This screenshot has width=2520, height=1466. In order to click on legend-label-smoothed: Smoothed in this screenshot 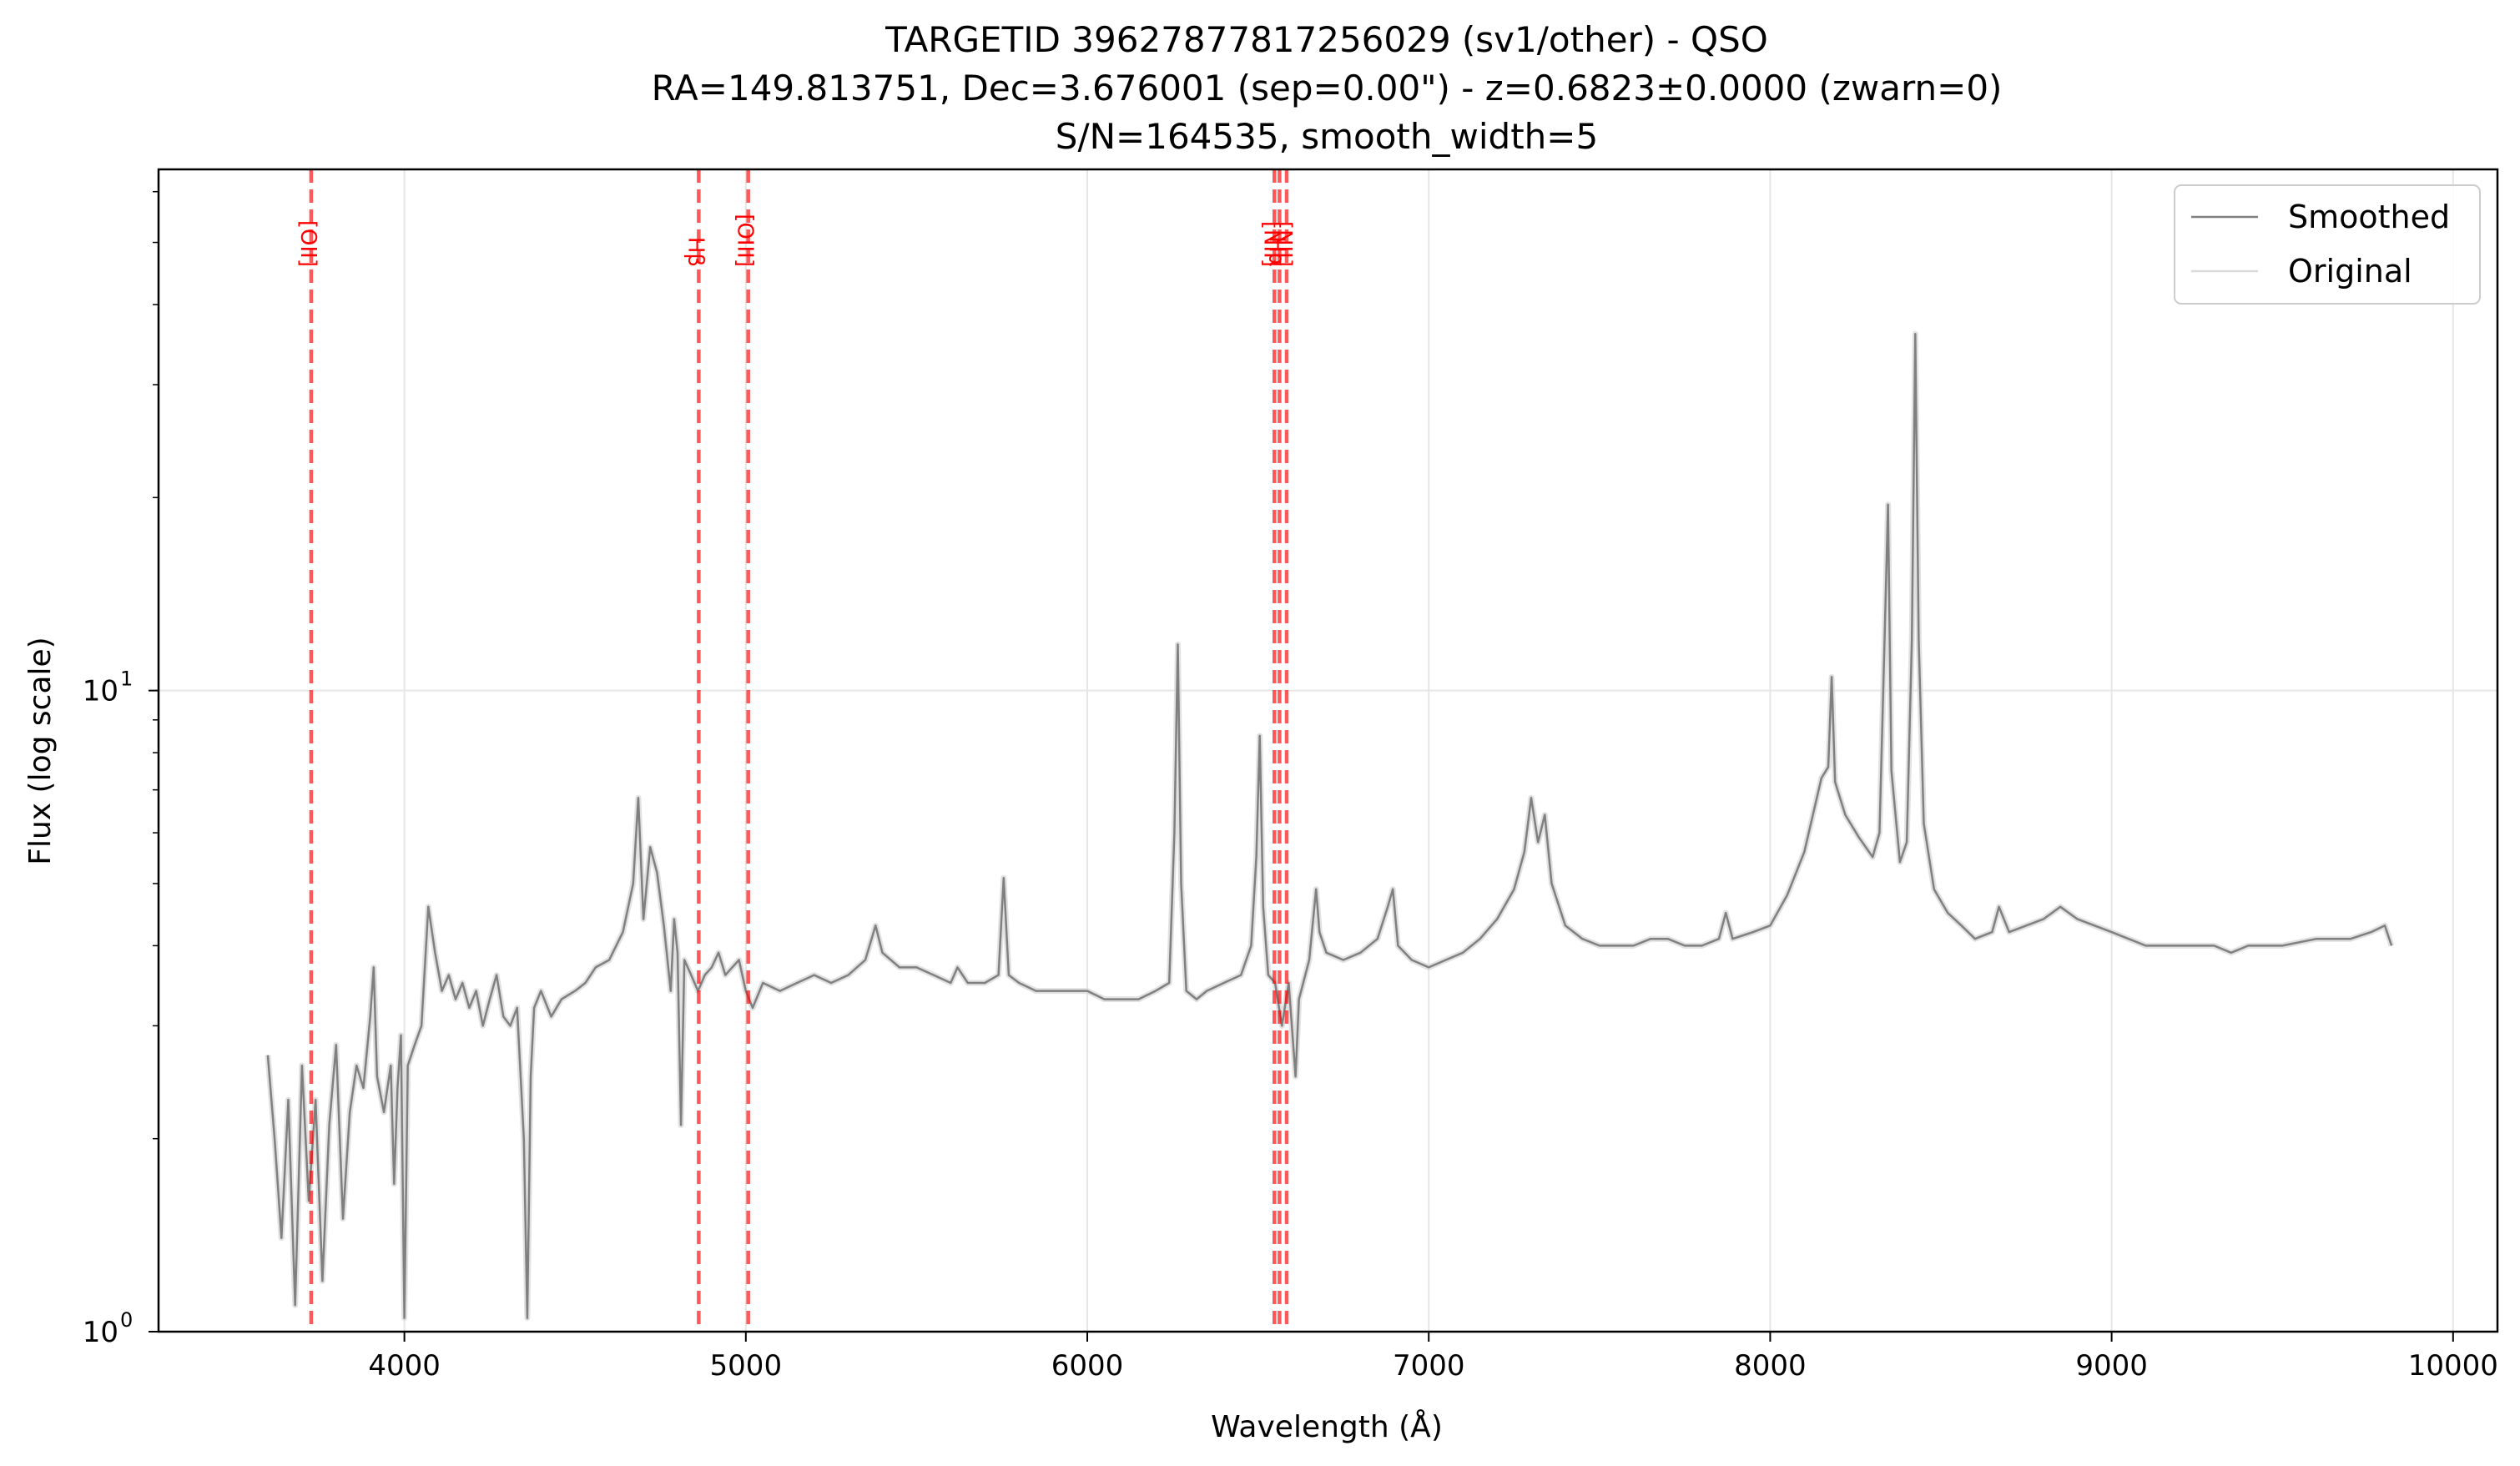, I will do `click(2369, 217)`.